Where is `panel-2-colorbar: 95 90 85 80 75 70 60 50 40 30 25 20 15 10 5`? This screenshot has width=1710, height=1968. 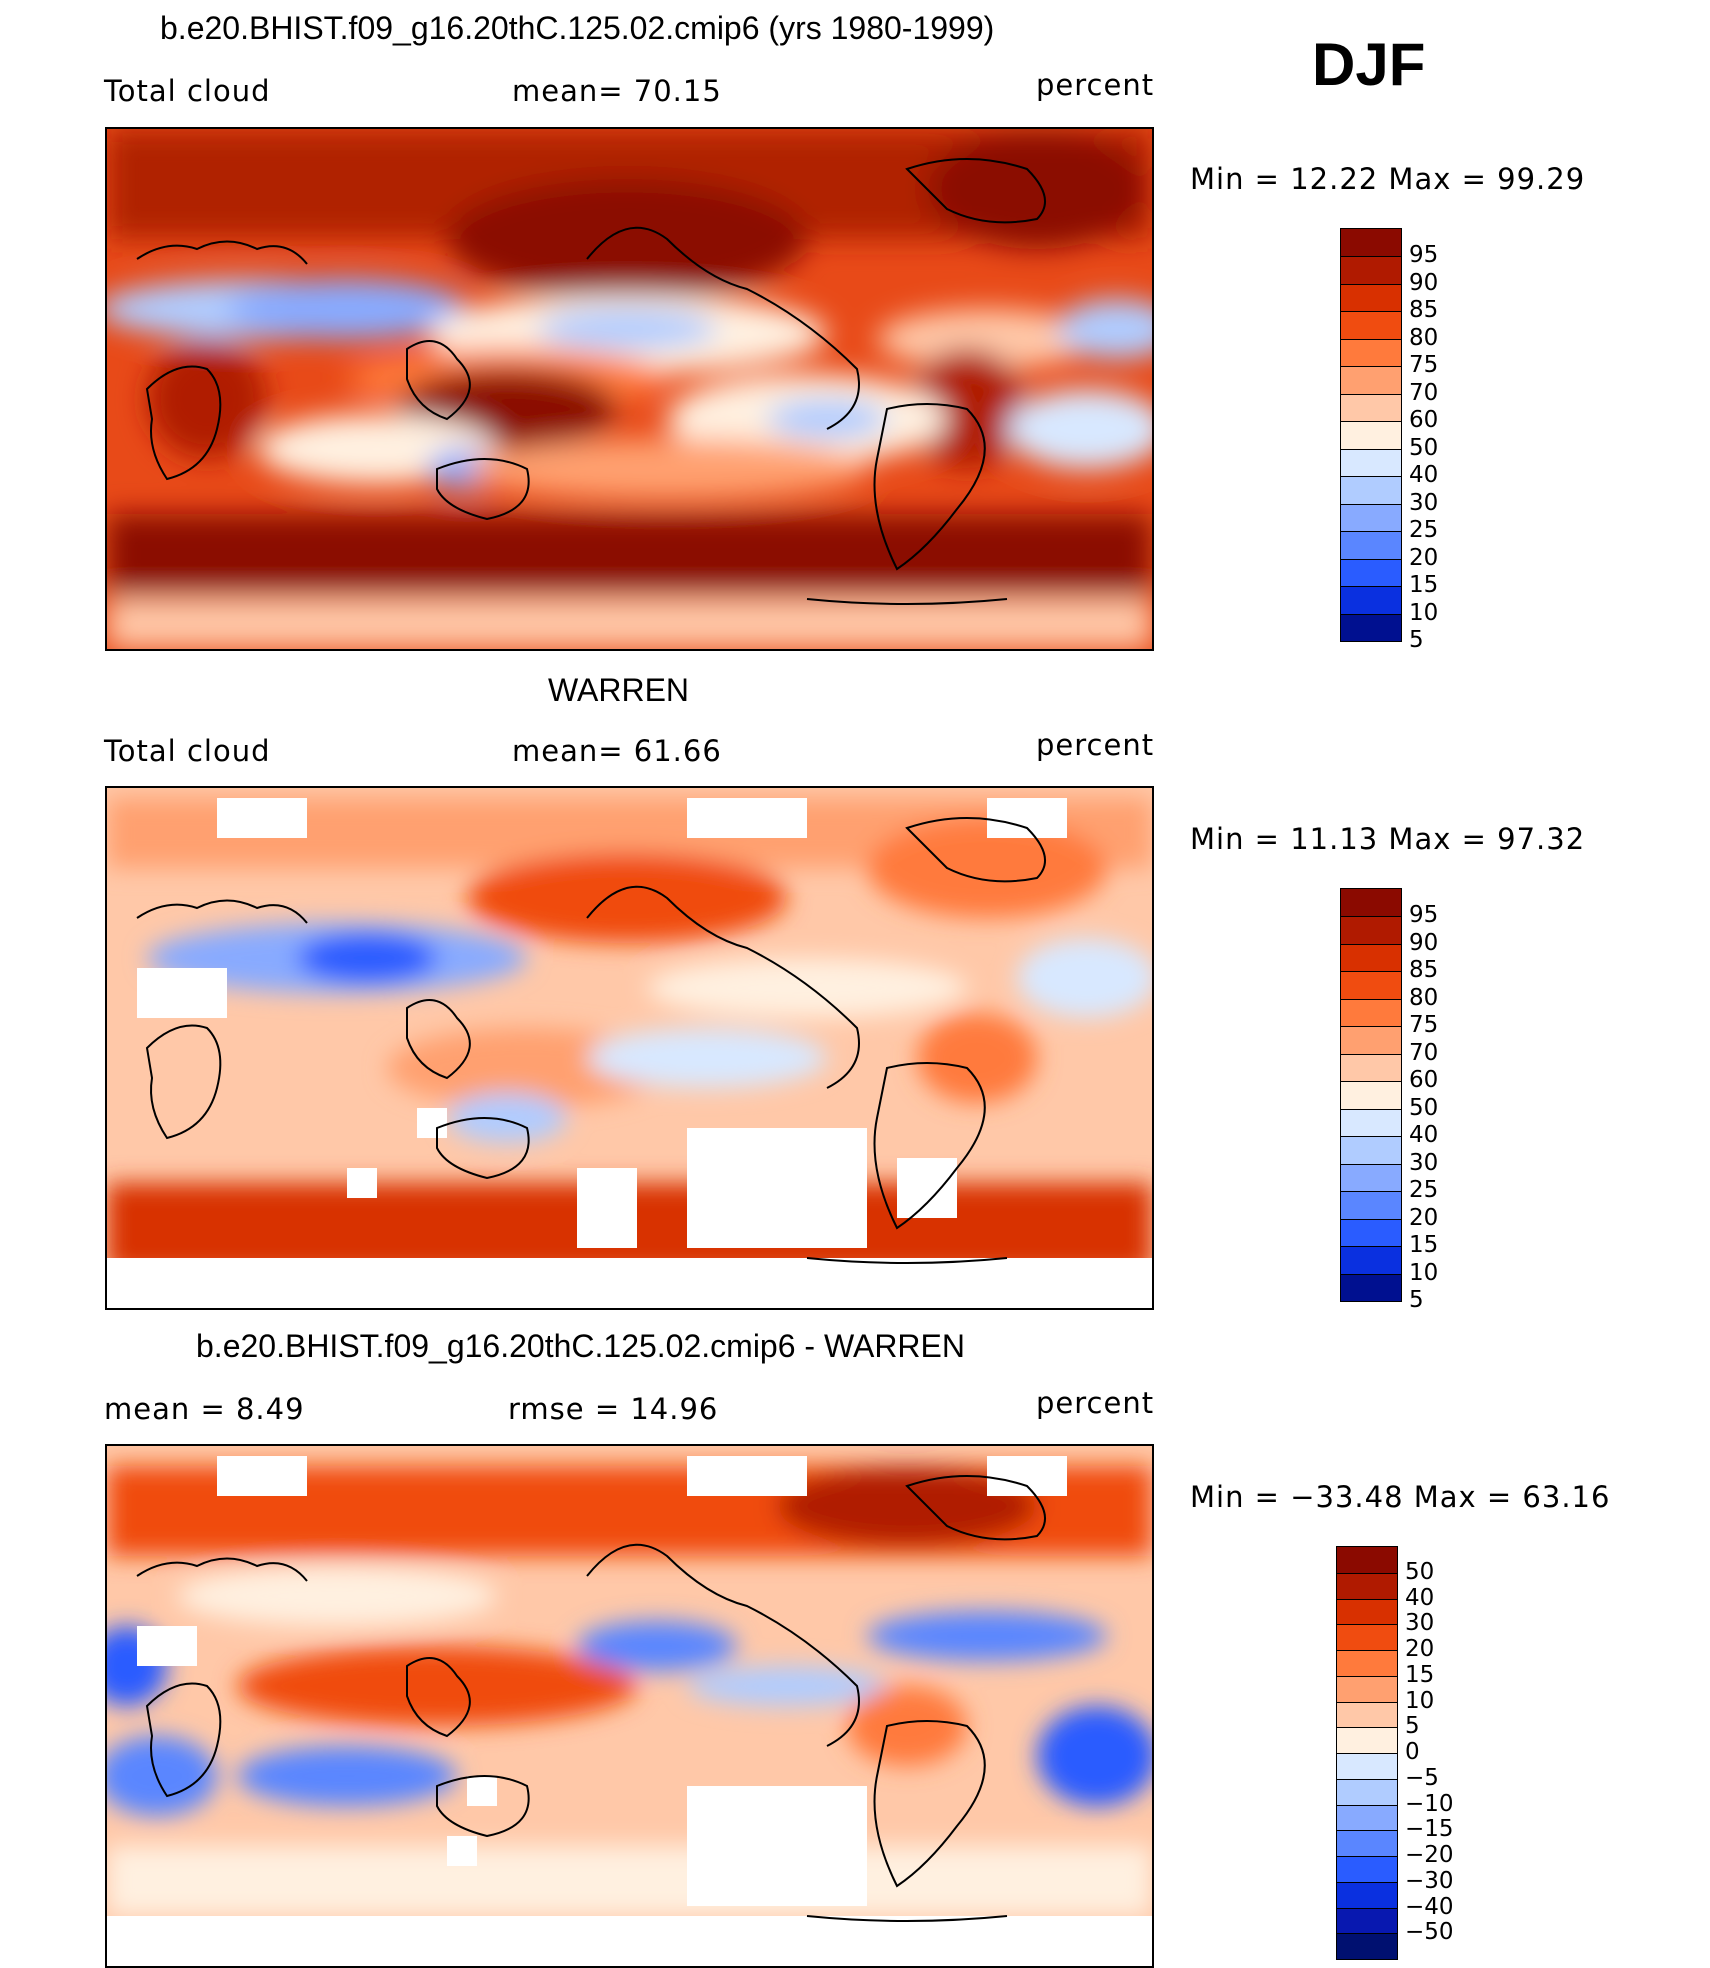
panel-2-colorbar: 95 90 85 80 75 70 60 50 40 30 25 20 15 10 5 is located at coordinates (1389, 1100).